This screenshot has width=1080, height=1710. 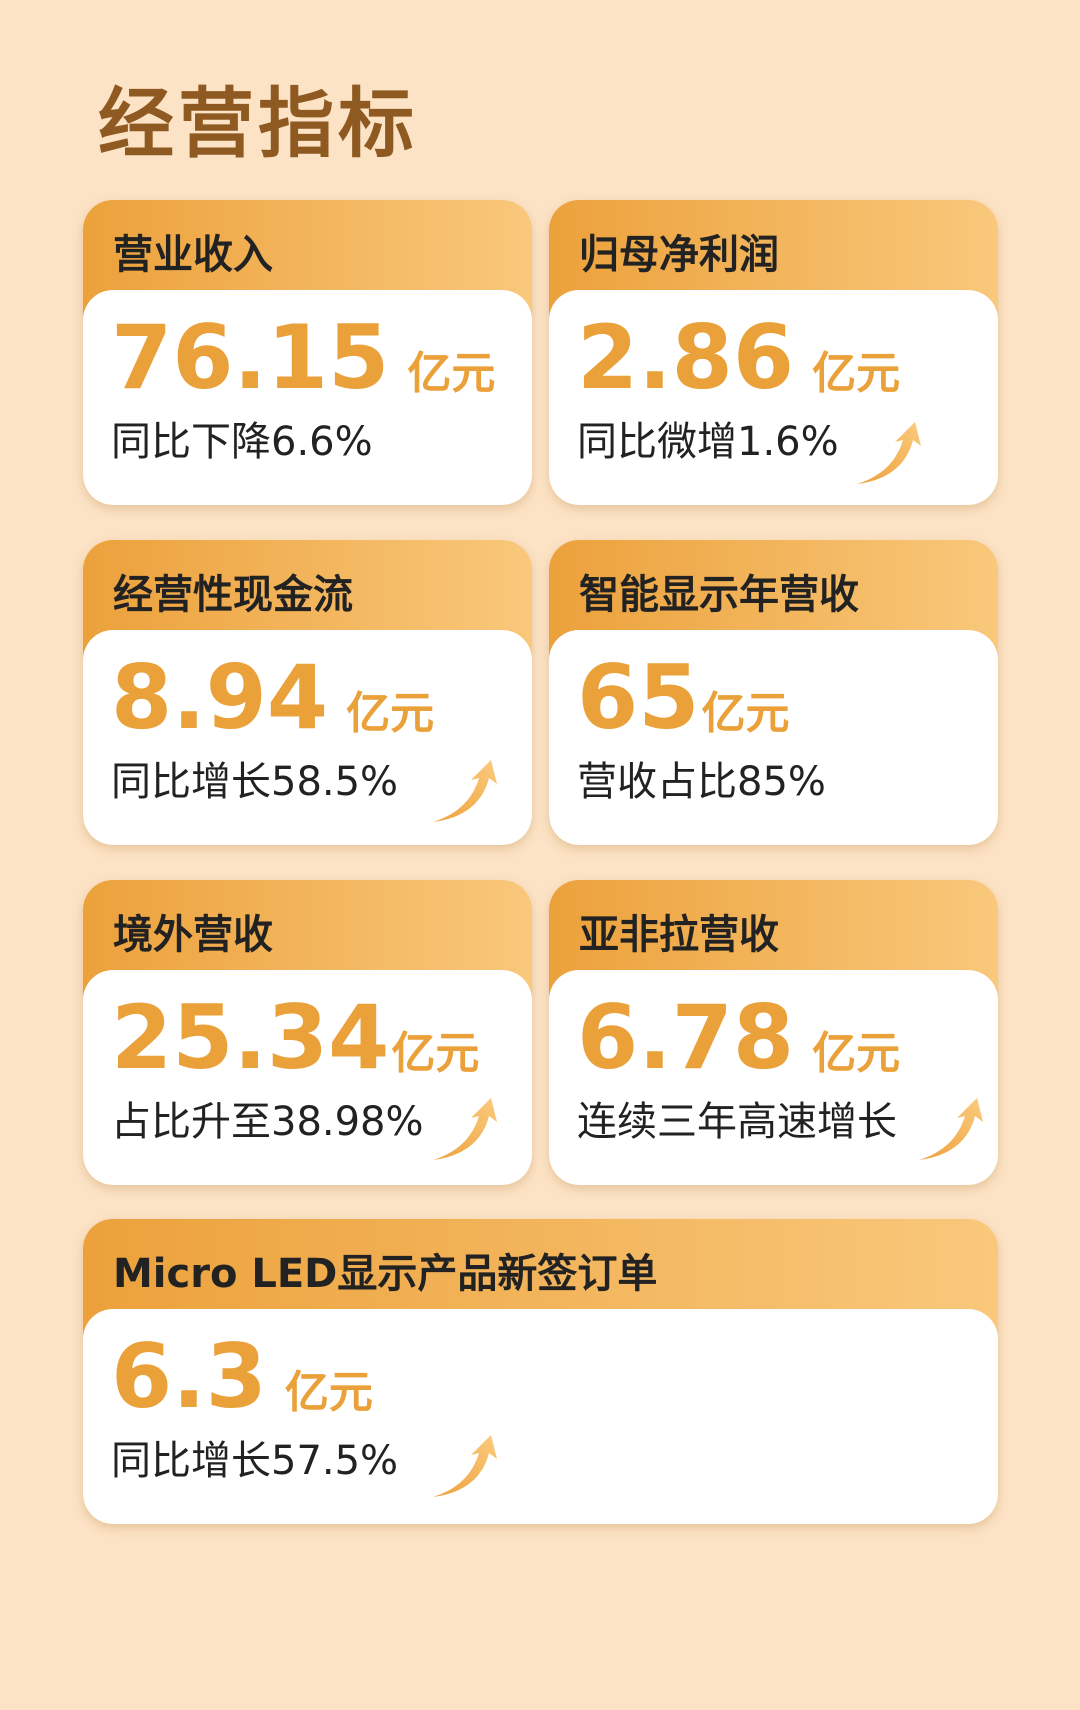 I want to click on card-note: 同比下降6.6%, so click(x=242, y=442).